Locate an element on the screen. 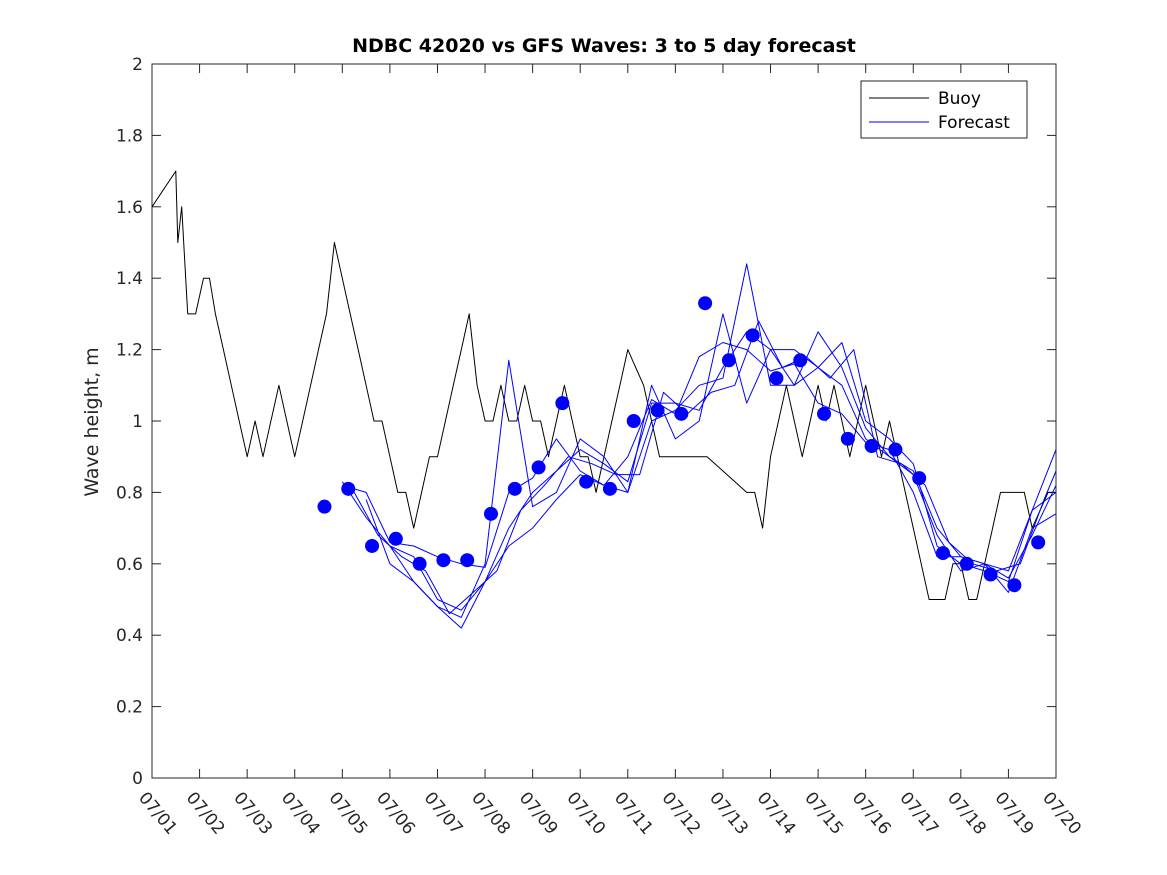 The image size is (1167, 875). y-tick-label: 1 is located at coordinates (137, 422).